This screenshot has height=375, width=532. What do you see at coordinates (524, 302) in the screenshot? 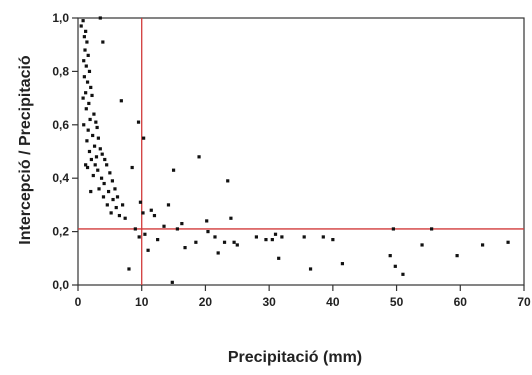
I see `x-tick-label: 70` at bounding box center [524, 302].